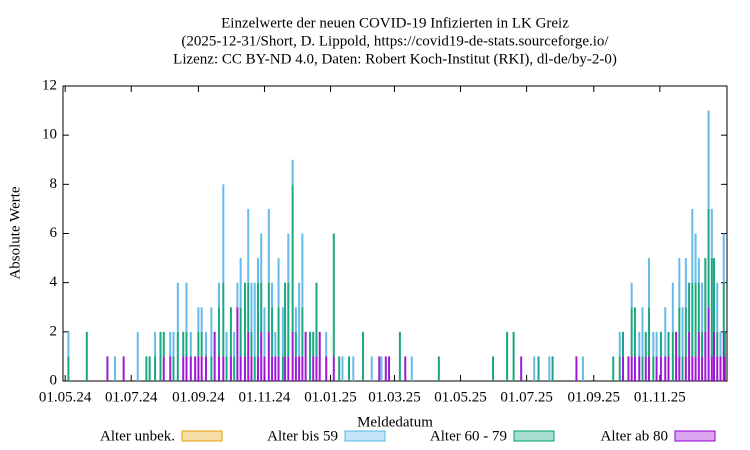 This screenshot has width=750, height=450. I want to click on y-tick-label: 8, so click(54, 184).